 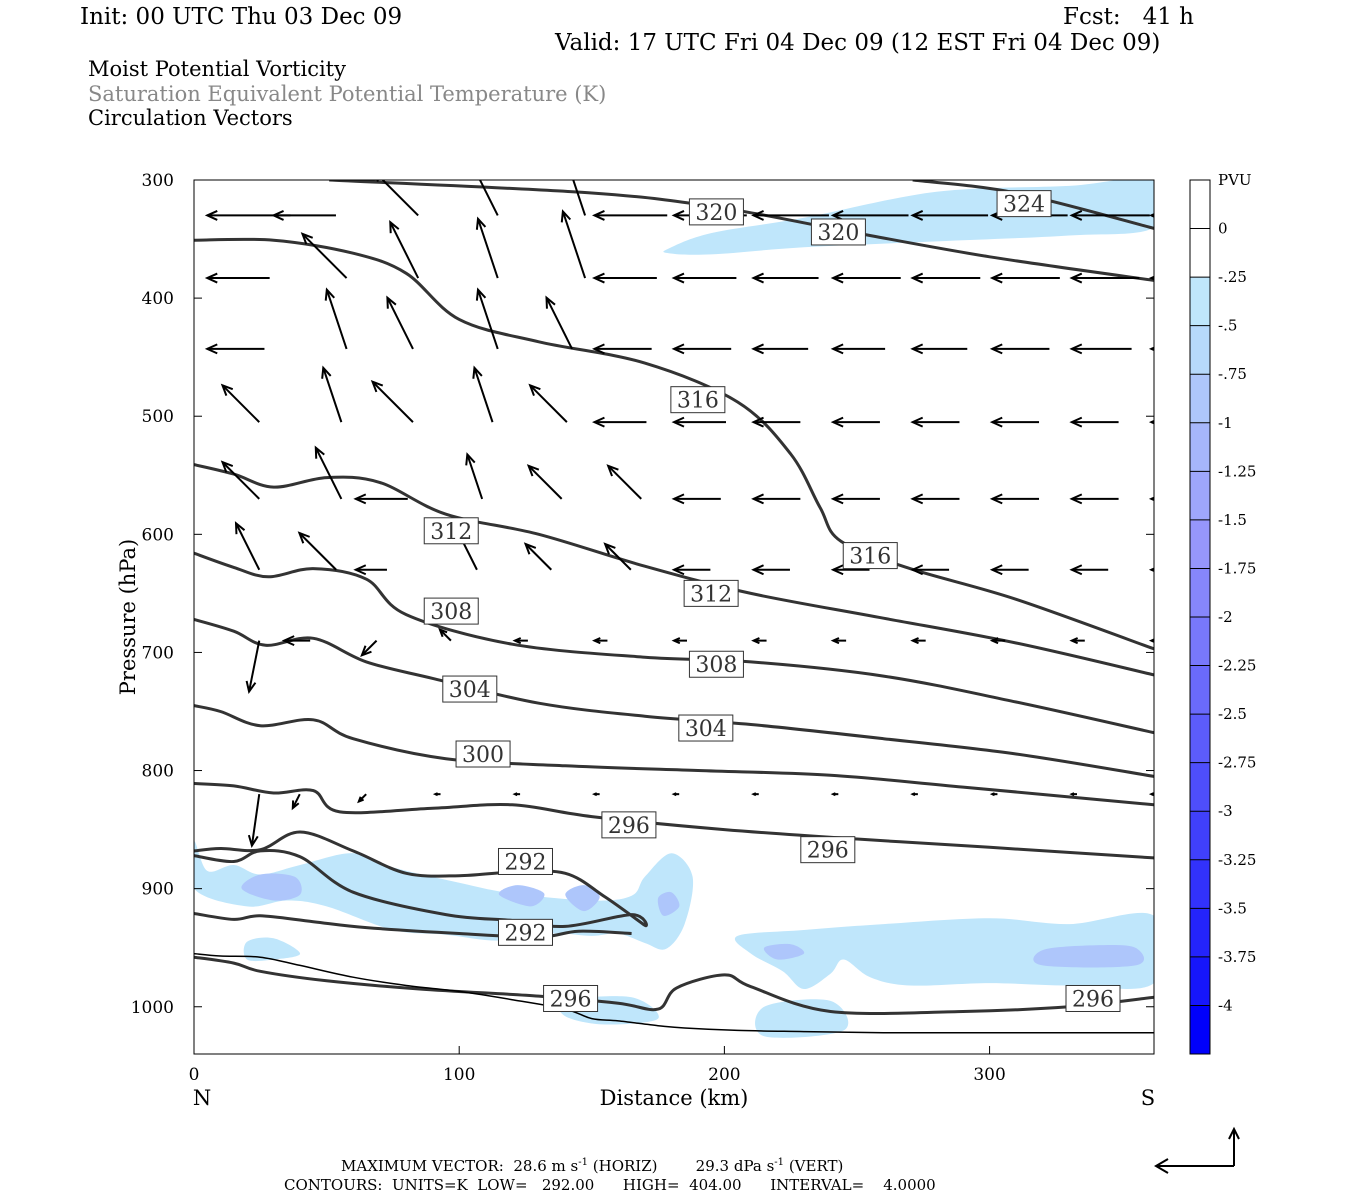 What do you see at coordinates (217, 69) in the screenshot?
I see `field-label-mpv: Moist Potential Vorticity` at bounding box center [217, 69].